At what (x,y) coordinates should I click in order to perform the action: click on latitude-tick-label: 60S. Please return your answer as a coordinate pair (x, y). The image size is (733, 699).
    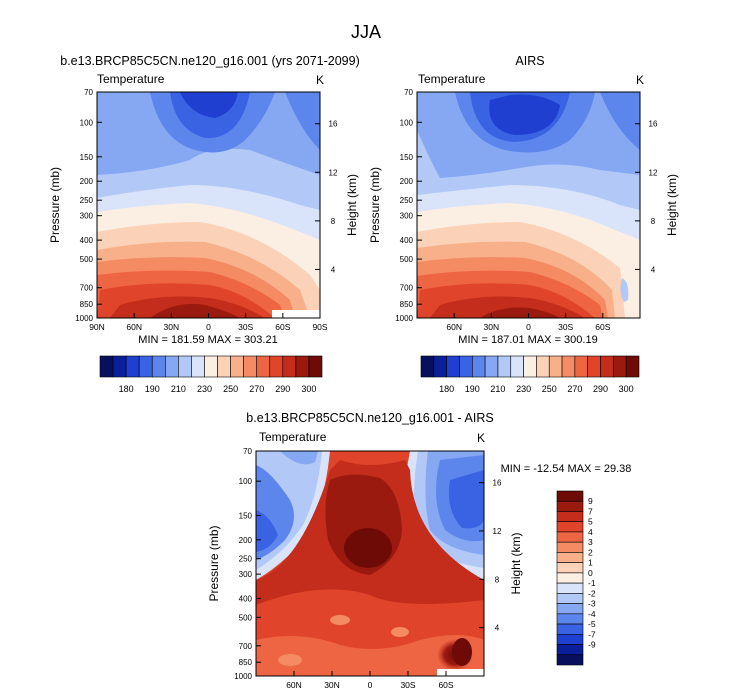
    Looking at the image, I should click on (445, 685).